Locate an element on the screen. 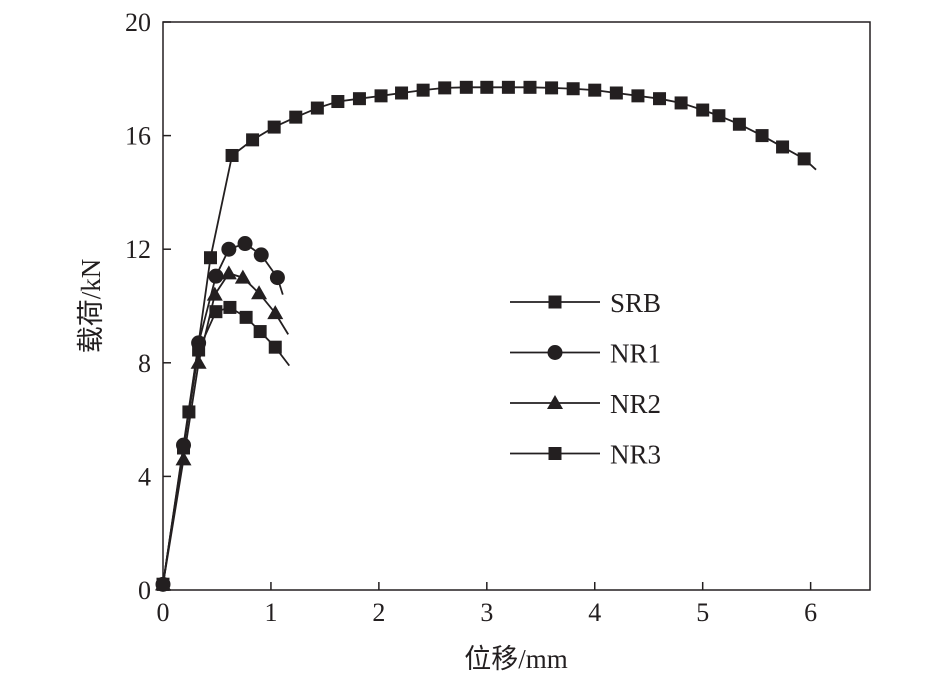  series-nr1 is located at coordinates (220, 414).